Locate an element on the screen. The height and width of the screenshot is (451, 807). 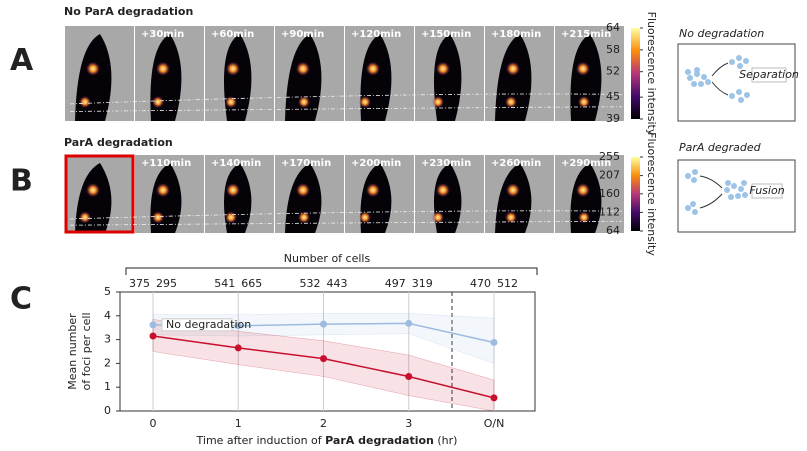
legend-box is located at coordinates (197, 325).